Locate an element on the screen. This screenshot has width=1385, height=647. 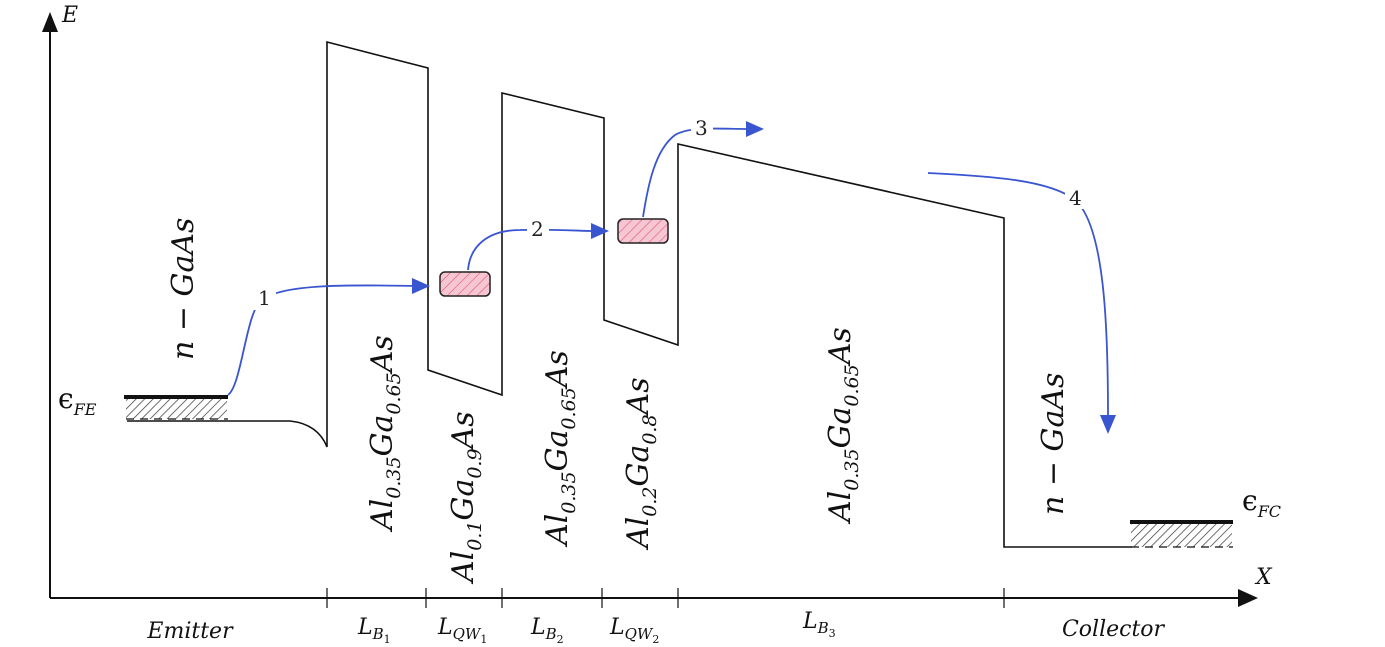
collector-reservoir is located at coordinates (1181, 534).